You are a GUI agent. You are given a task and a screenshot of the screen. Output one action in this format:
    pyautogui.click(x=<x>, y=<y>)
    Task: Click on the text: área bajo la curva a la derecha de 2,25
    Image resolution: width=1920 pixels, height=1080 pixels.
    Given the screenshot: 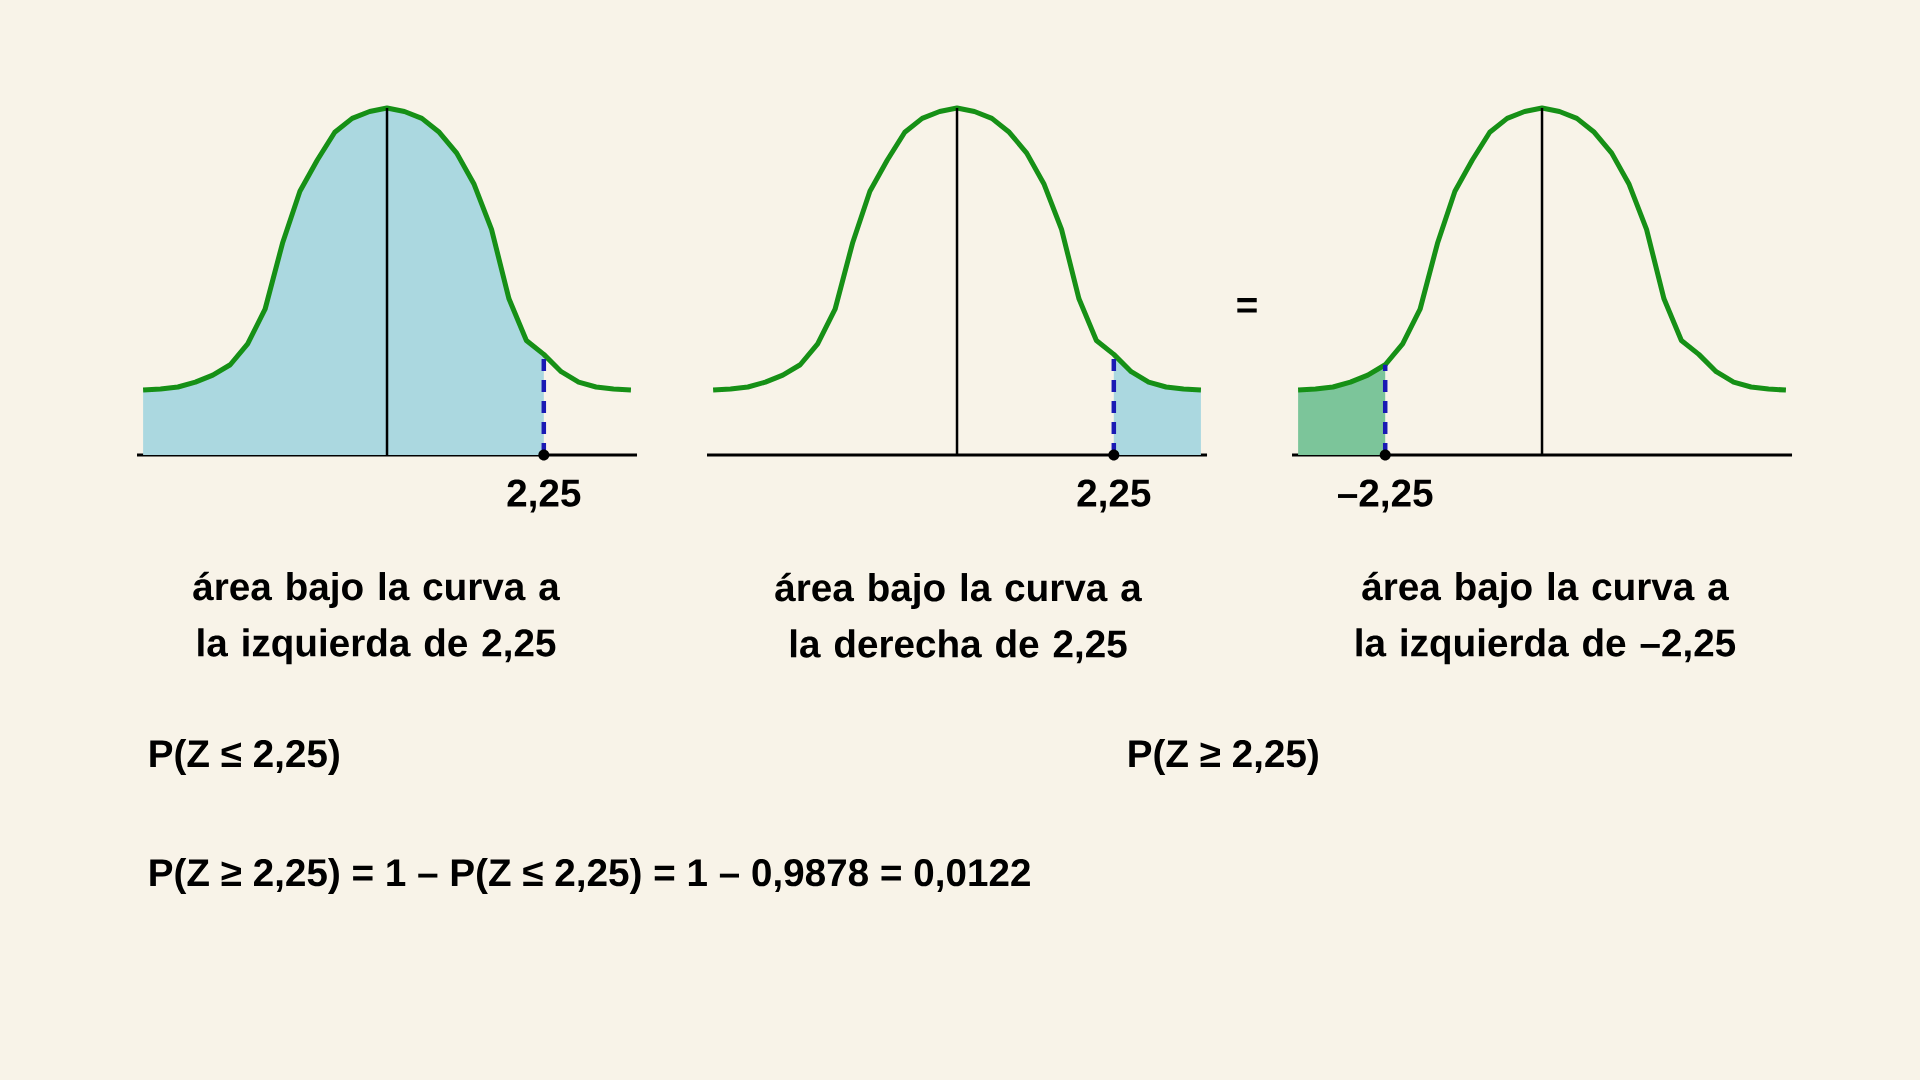 What is the action you would take?
    pyautogui.click(x=958, y=618)
    